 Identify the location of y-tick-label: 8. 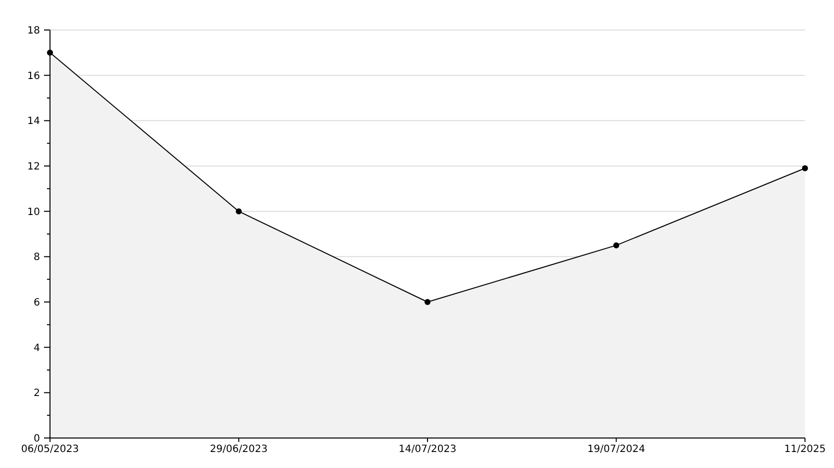
(37, 258).